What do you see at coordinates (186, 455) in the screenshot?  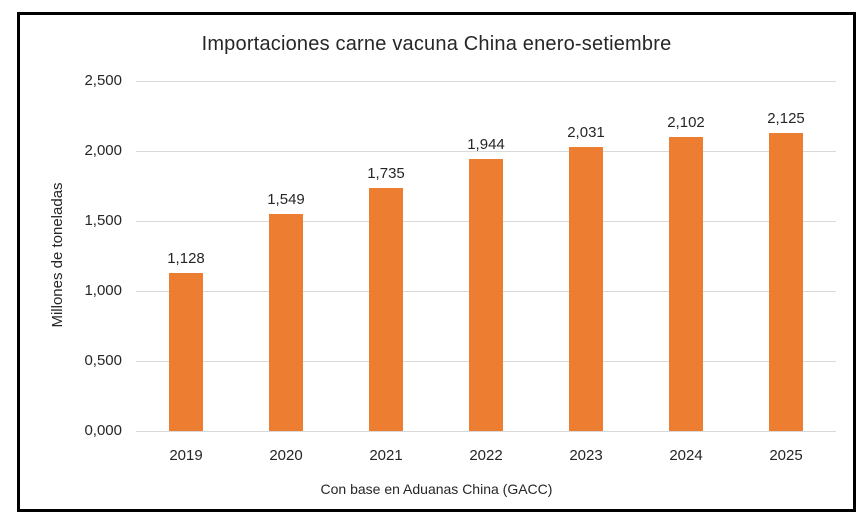 I see `x-tick-label: 2019` at bounding box center [186, 455].